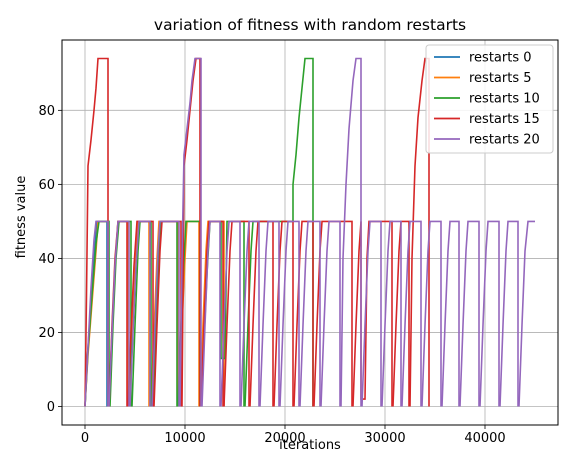 This screenshot has width=575, height=460. I want to click on x-axis-label: iterations, so click(310, 445).